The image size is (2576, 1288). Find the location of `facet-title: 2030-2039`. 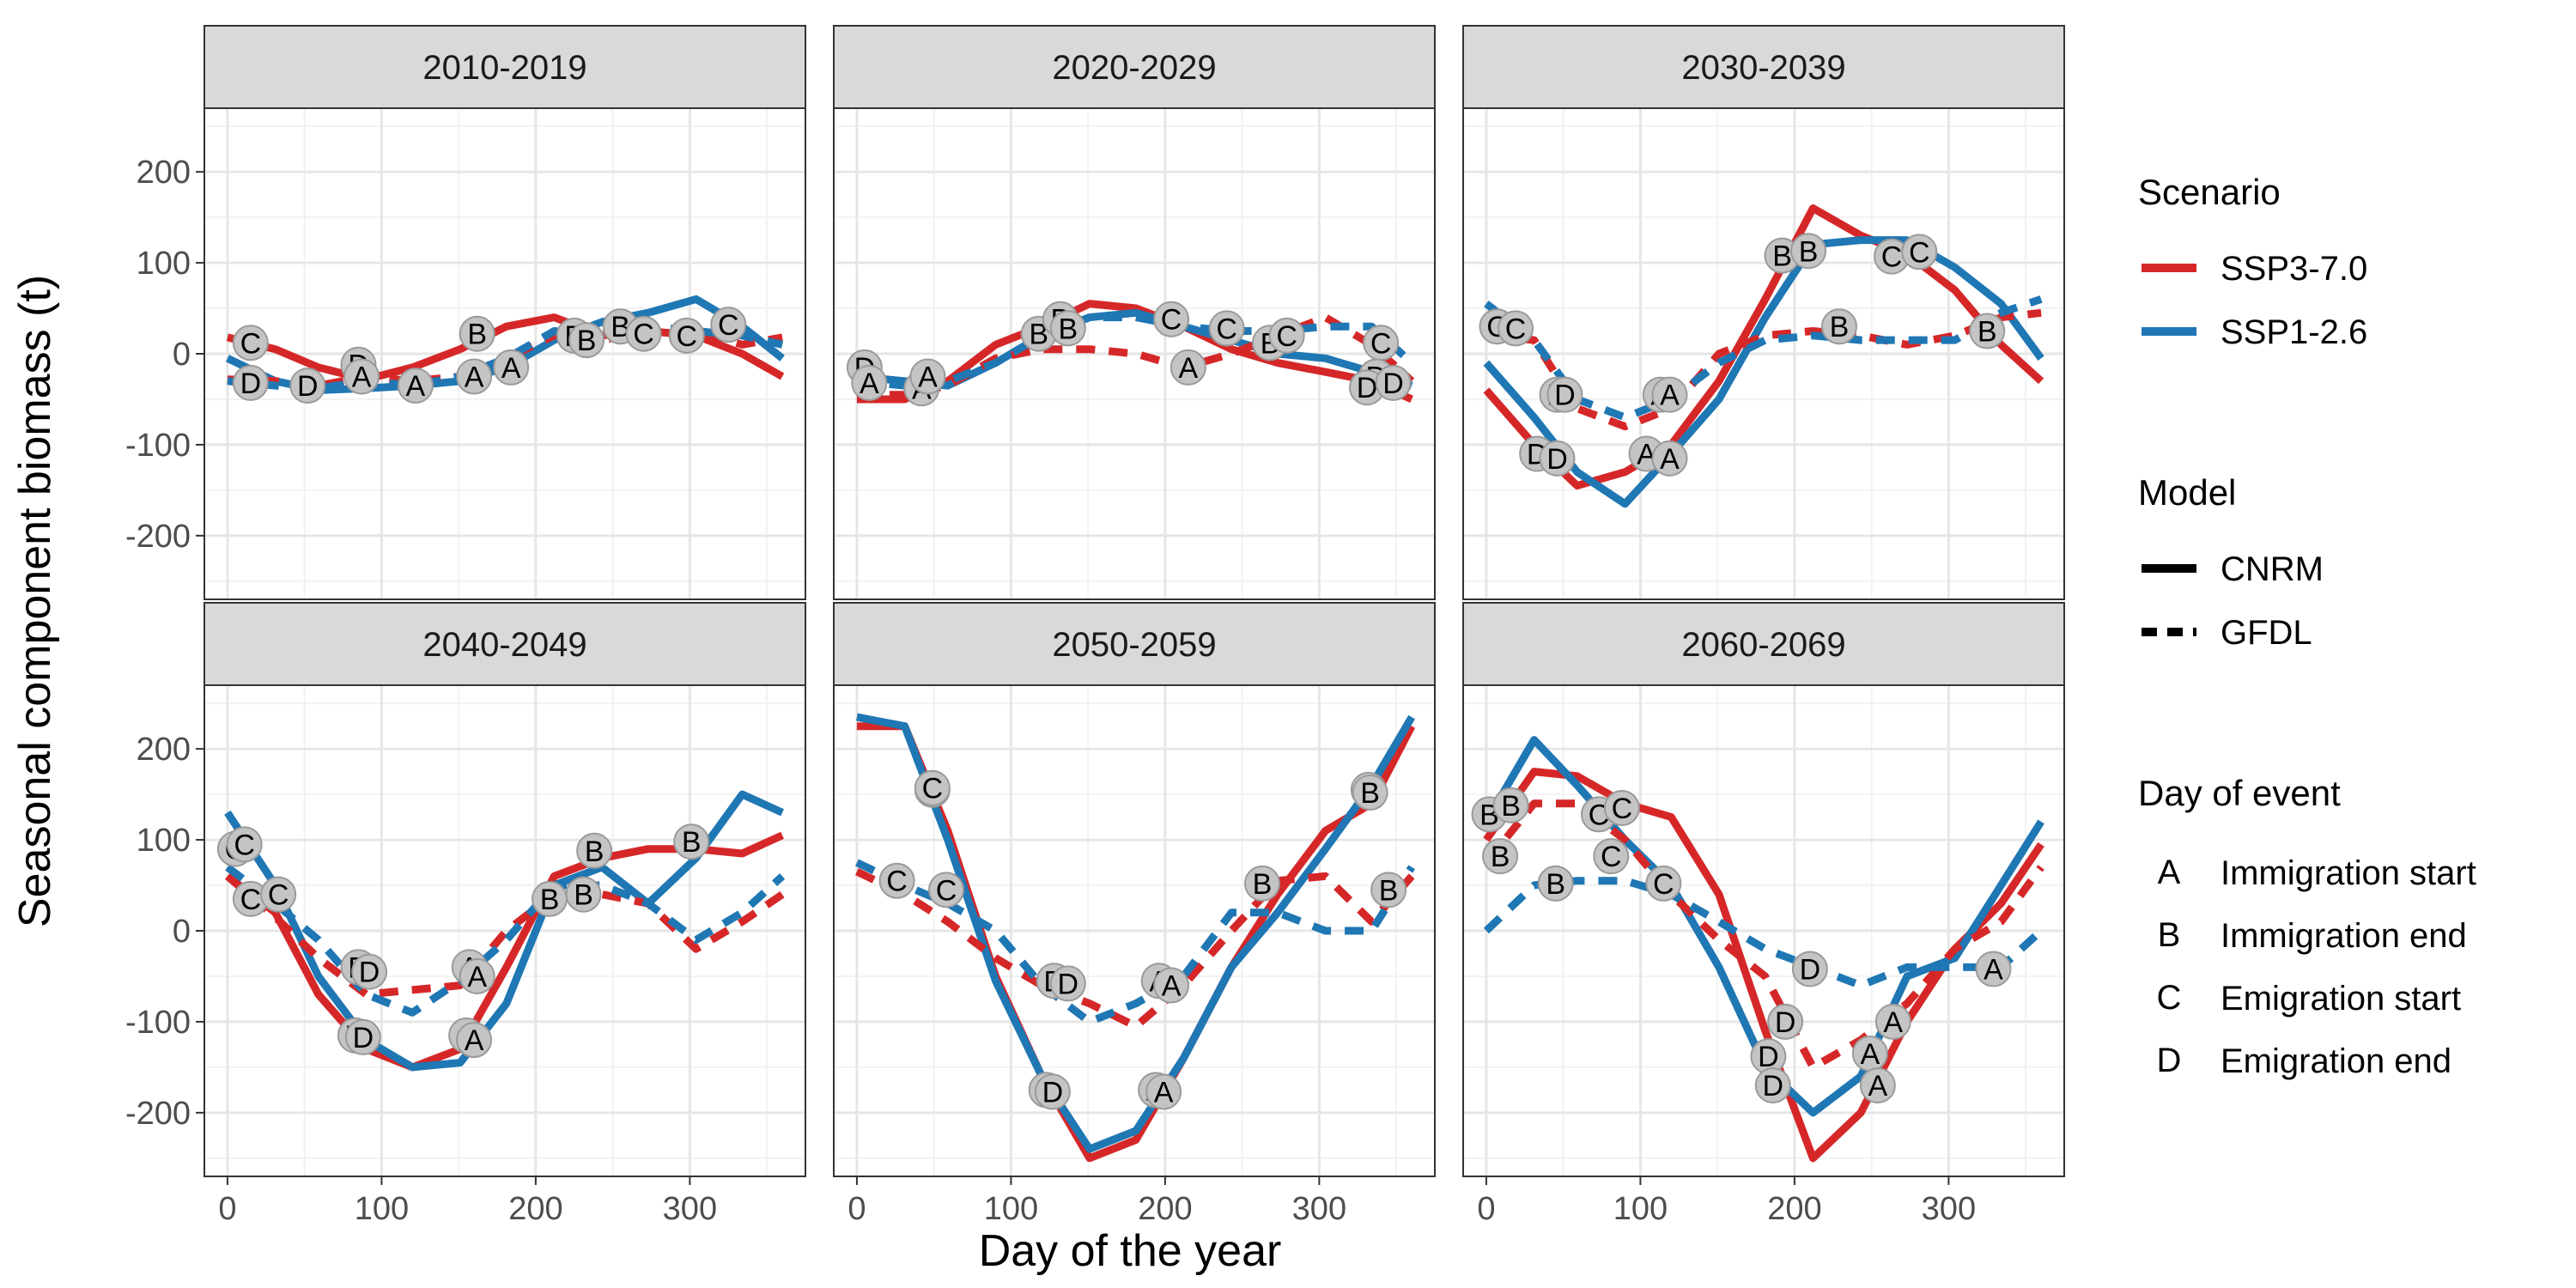

facet-title: 2030-2039 is located at coordinates (1763, 68).